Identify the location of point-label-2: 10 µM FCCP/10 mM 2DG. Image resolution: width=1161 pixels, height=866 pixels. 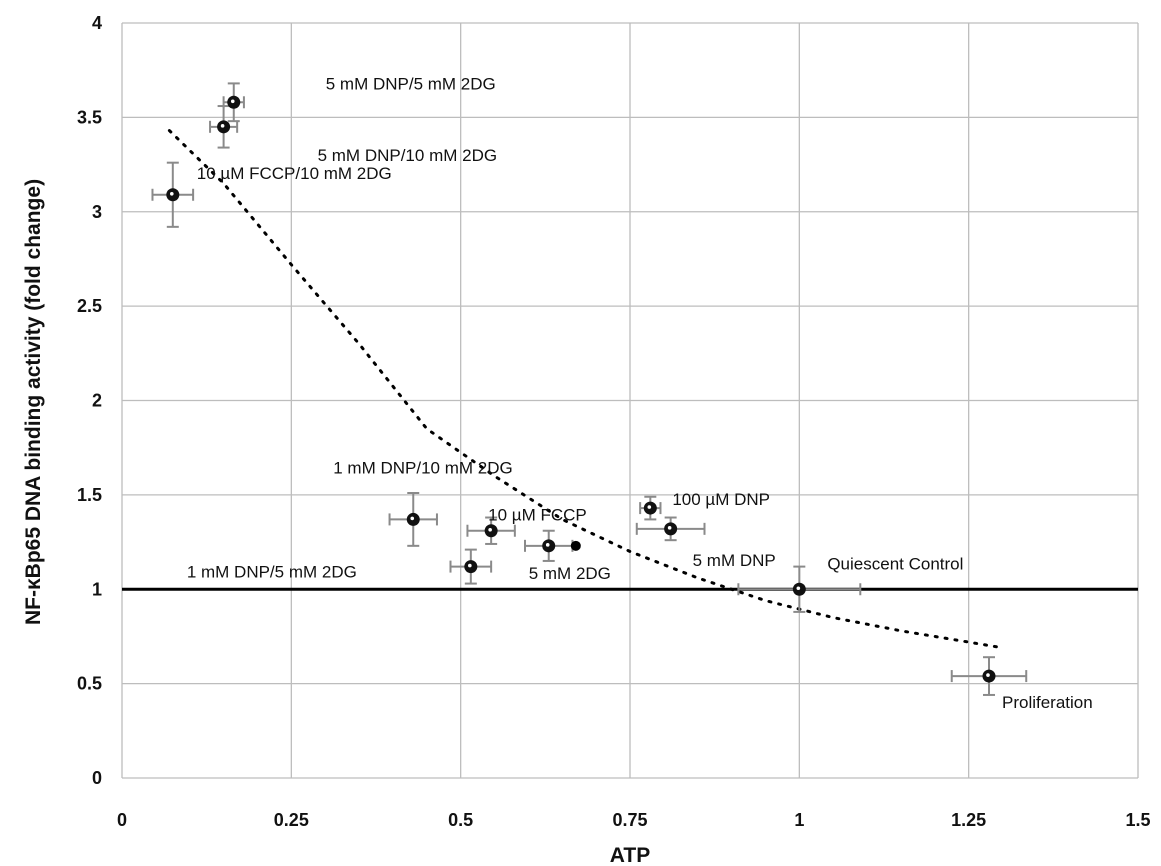
(294, 173).